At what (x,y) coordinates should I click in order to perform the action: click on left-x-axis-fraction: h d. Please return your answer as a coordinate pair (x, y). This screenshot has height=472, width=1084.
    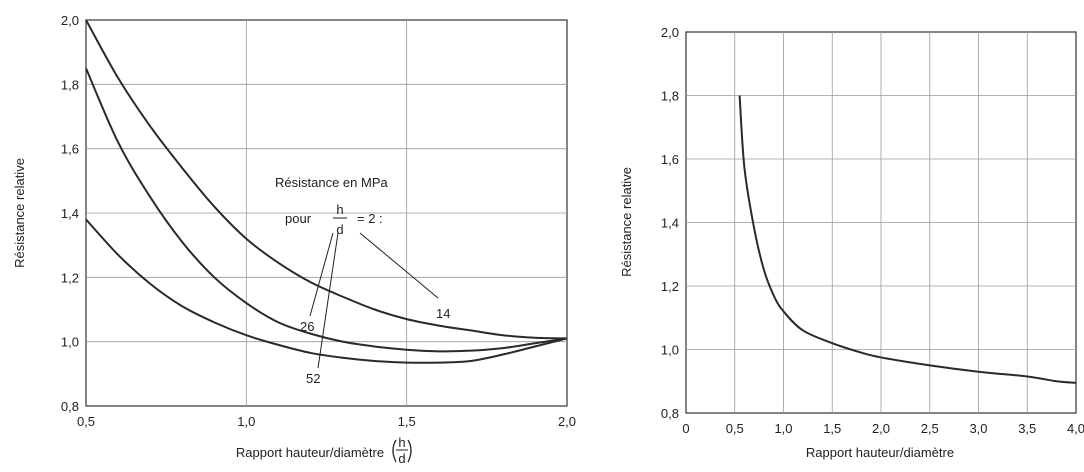
    Looking at the image, I should click on (402, 450).